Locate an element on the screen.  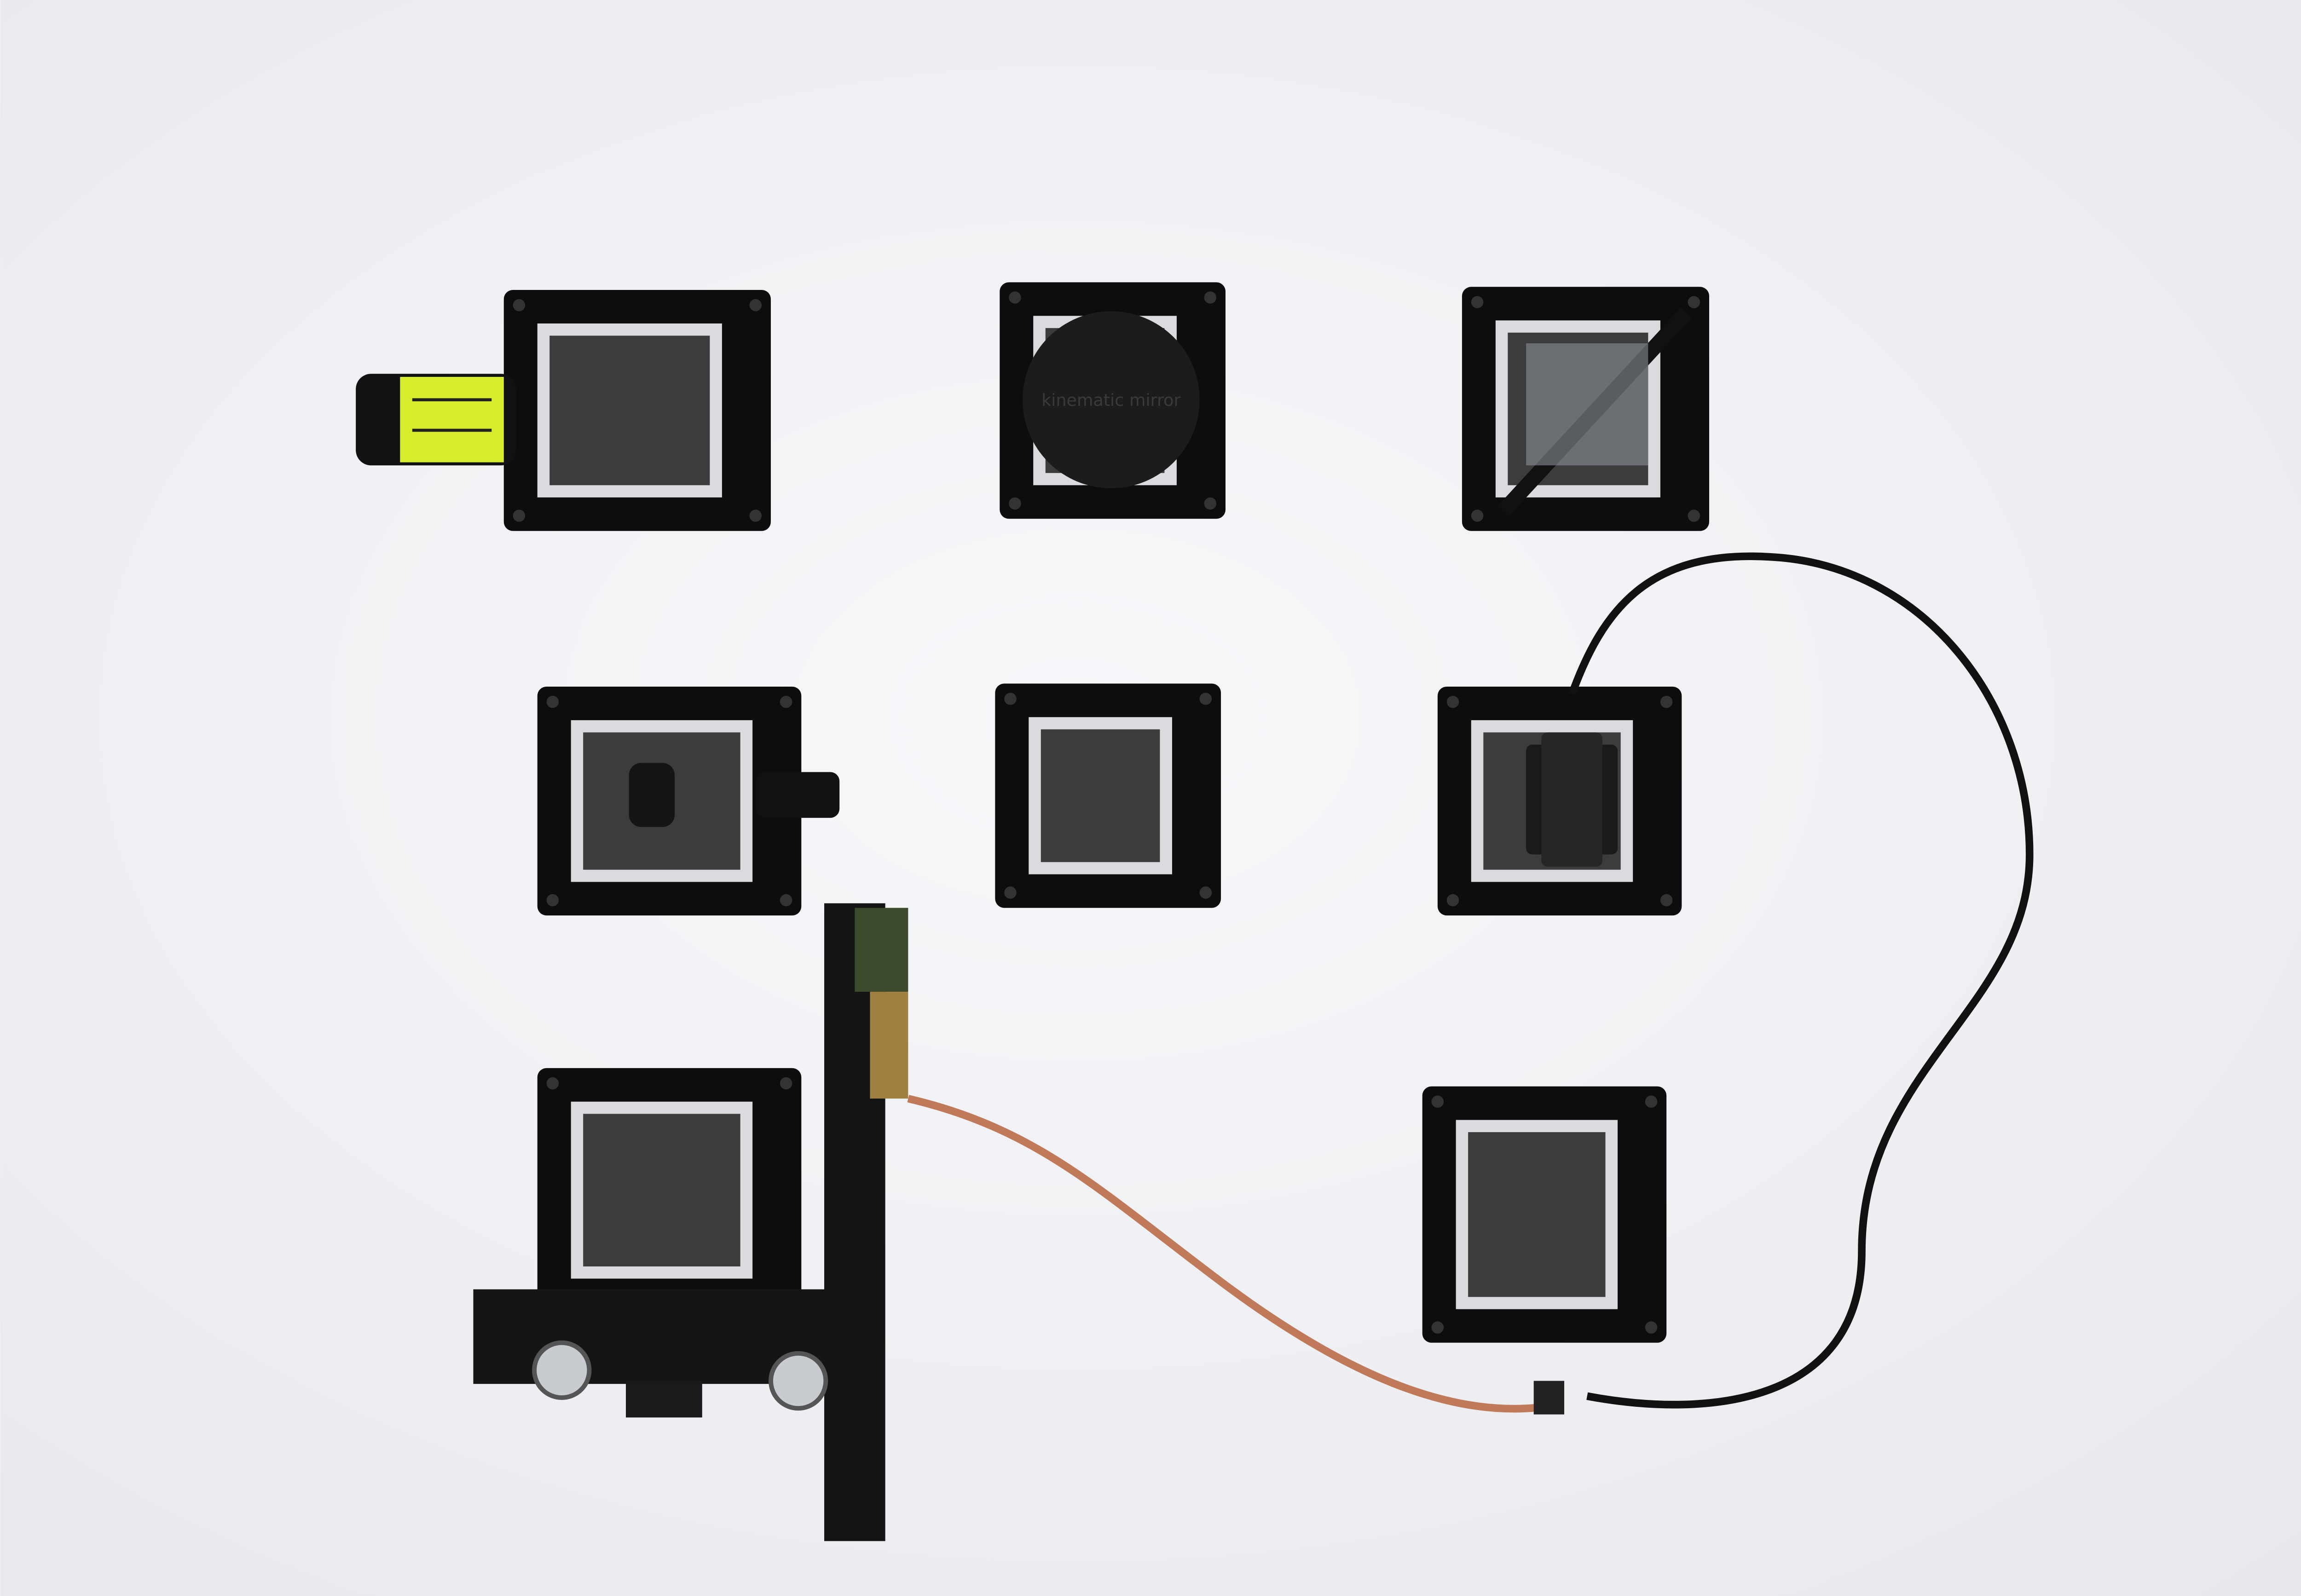
laser-label is located at coordinates (452, 419).